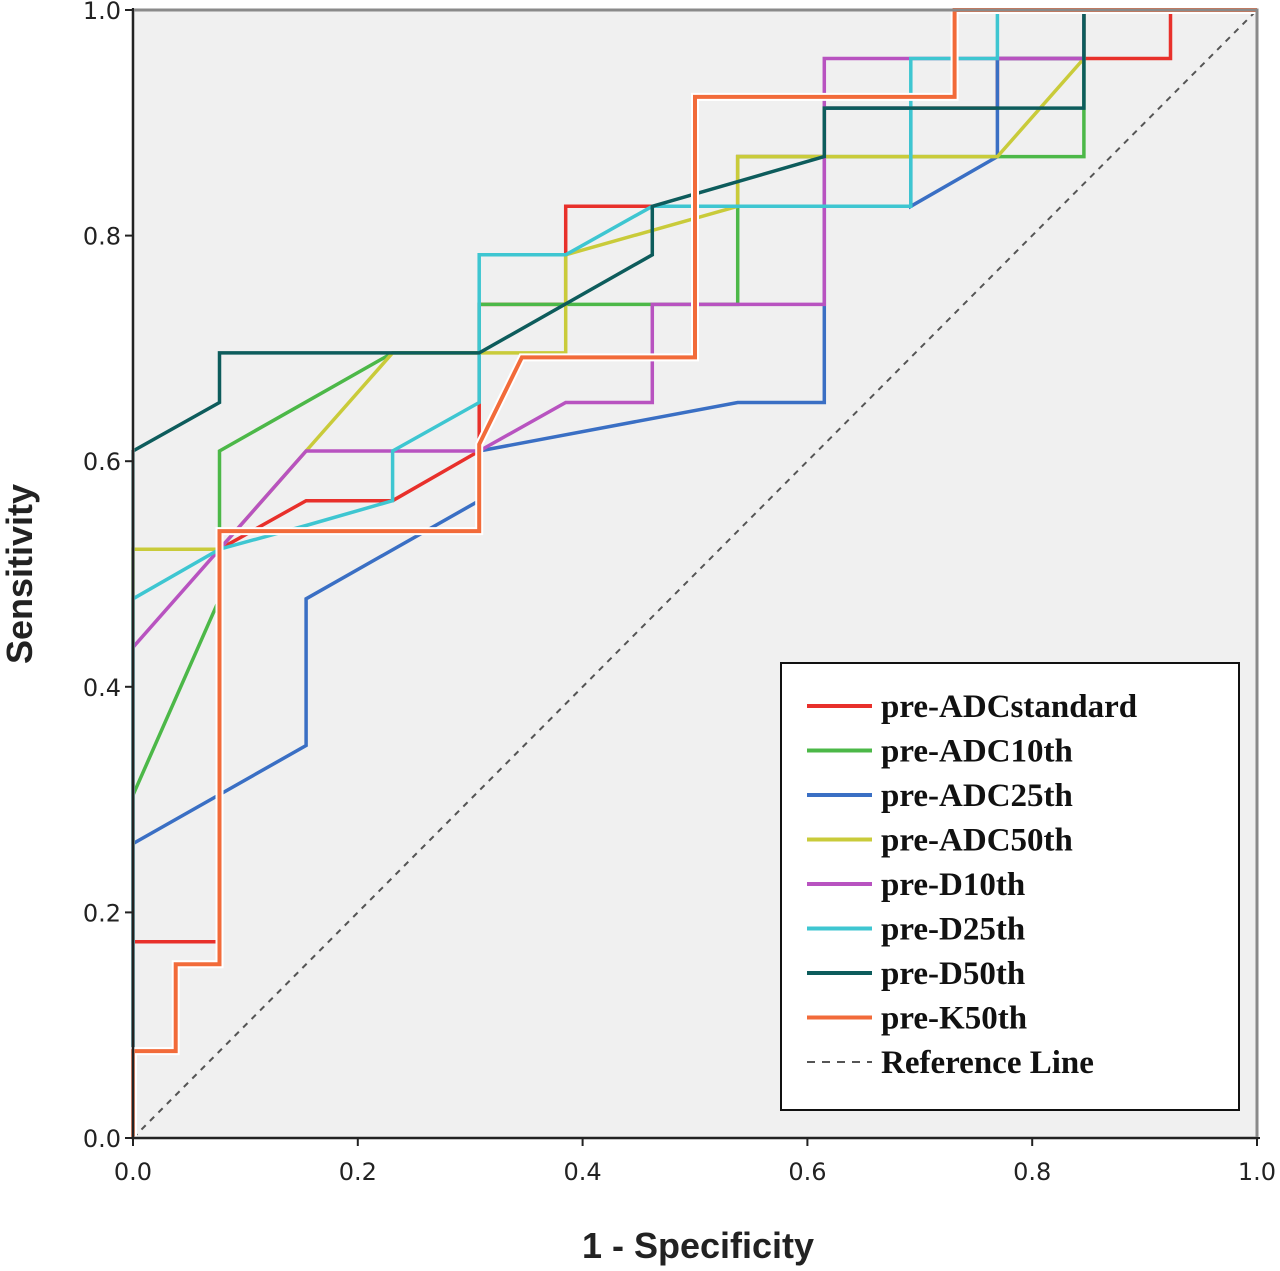  I want to click on y-tick-label: 0.2, so click(102, 913).